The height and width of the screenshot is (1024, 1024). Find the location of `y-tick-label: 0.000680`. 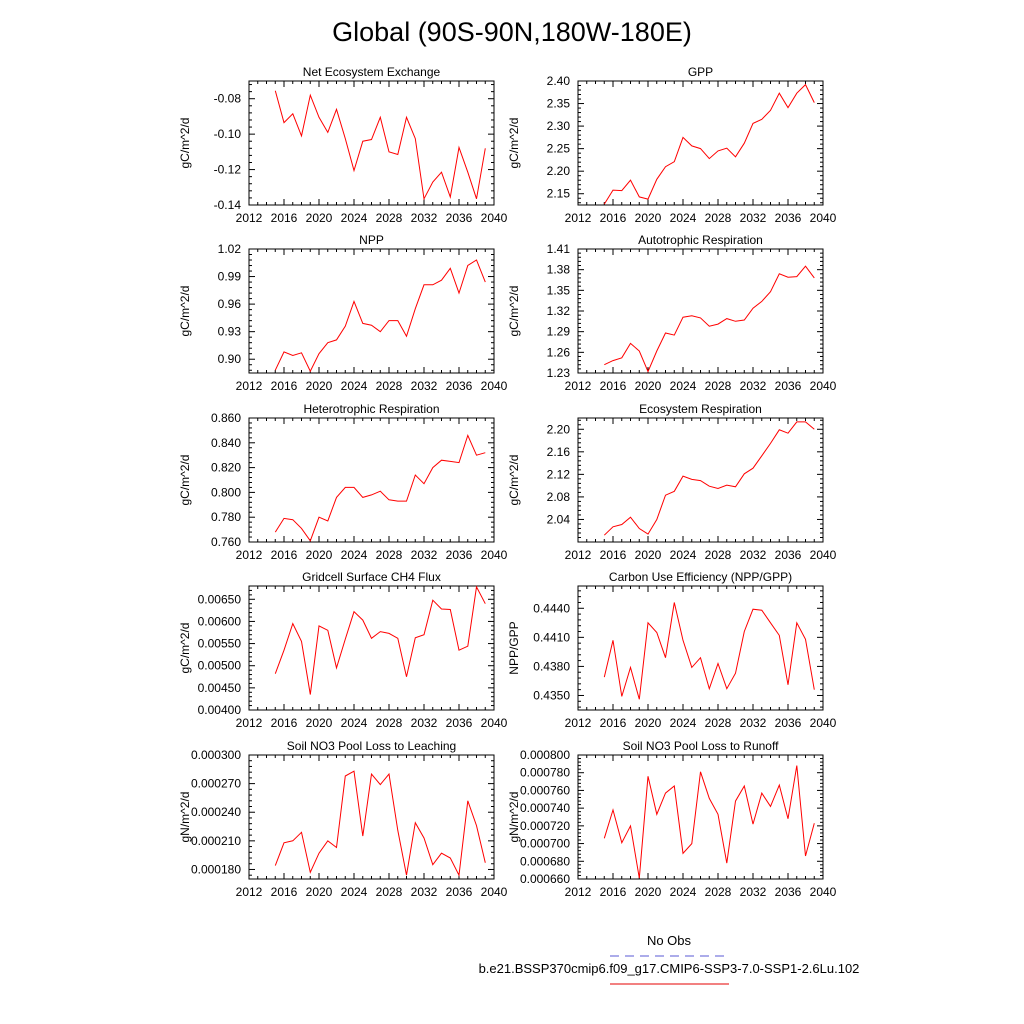

y-tick-label: 0.000680 is located at coordinates (545, 861).